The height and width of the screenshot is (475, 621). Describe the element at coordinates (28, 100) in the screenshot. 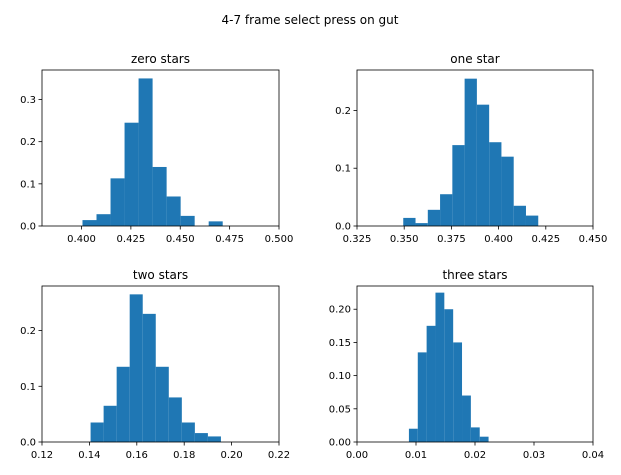

I see `y-tick-label: 0.3` at that location.